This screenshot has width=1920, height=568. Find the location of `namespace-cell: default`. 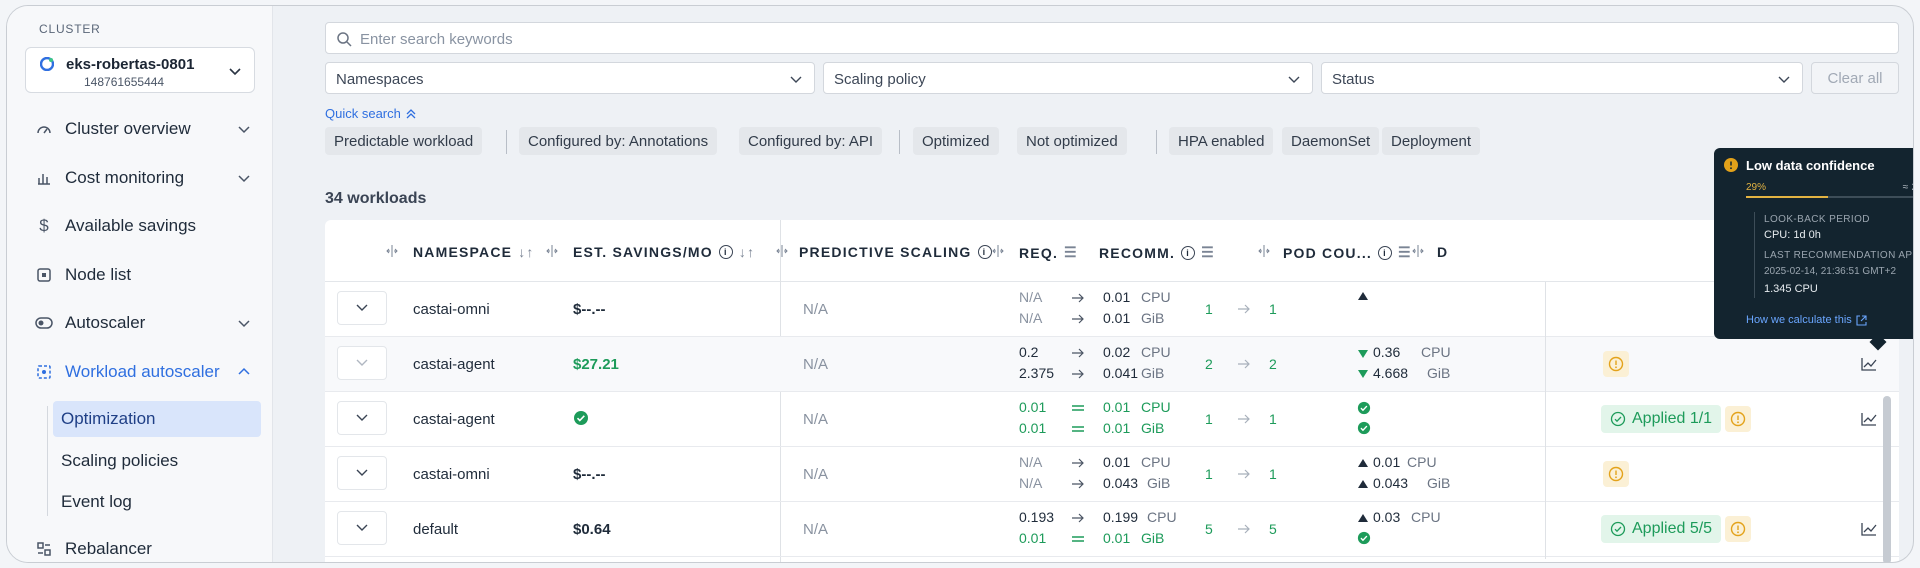

namespace-cell: default is located at coordinates (436, 529).